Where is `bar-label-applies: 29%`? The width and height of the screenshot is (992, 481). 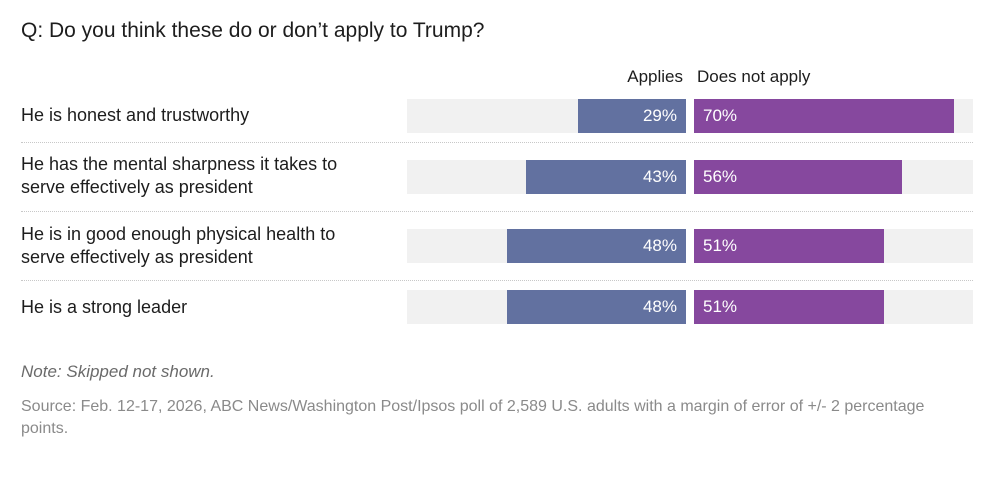
bar-label-applies: 29% is located at coordinates (659, 115).